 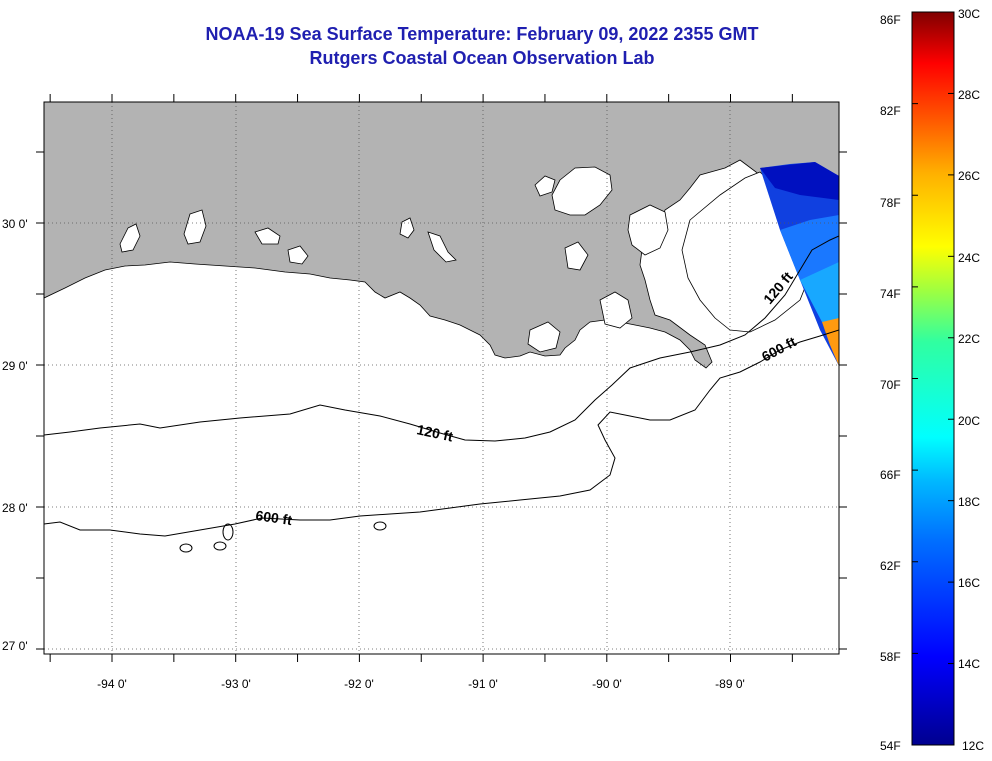 What do you see at coordinates (545, 186) in the screenshot?
I see `lake-maurepas` at bounding box center [545, 186].